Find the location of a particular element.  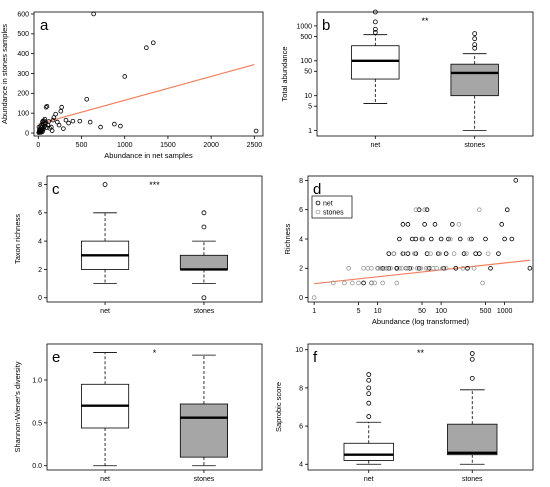

y-tick-label: 1.0 is located at coordinates (37, 380).